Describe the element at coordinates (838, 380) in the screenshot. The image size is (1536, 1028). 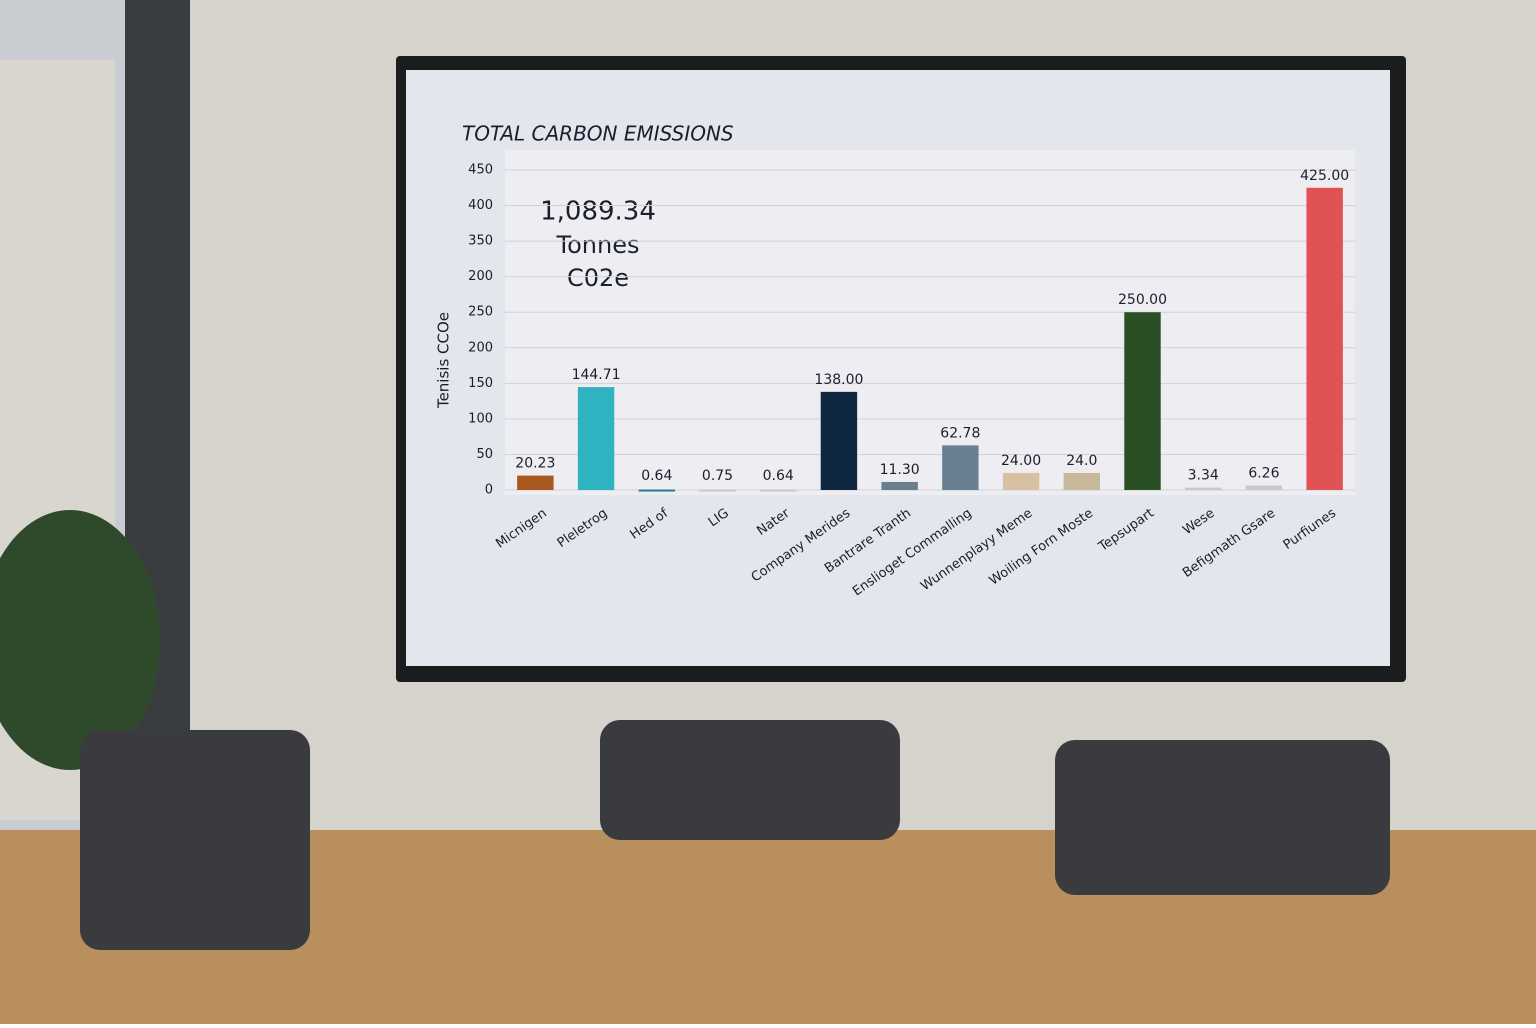
I see `value-label: 138.00` at that location.